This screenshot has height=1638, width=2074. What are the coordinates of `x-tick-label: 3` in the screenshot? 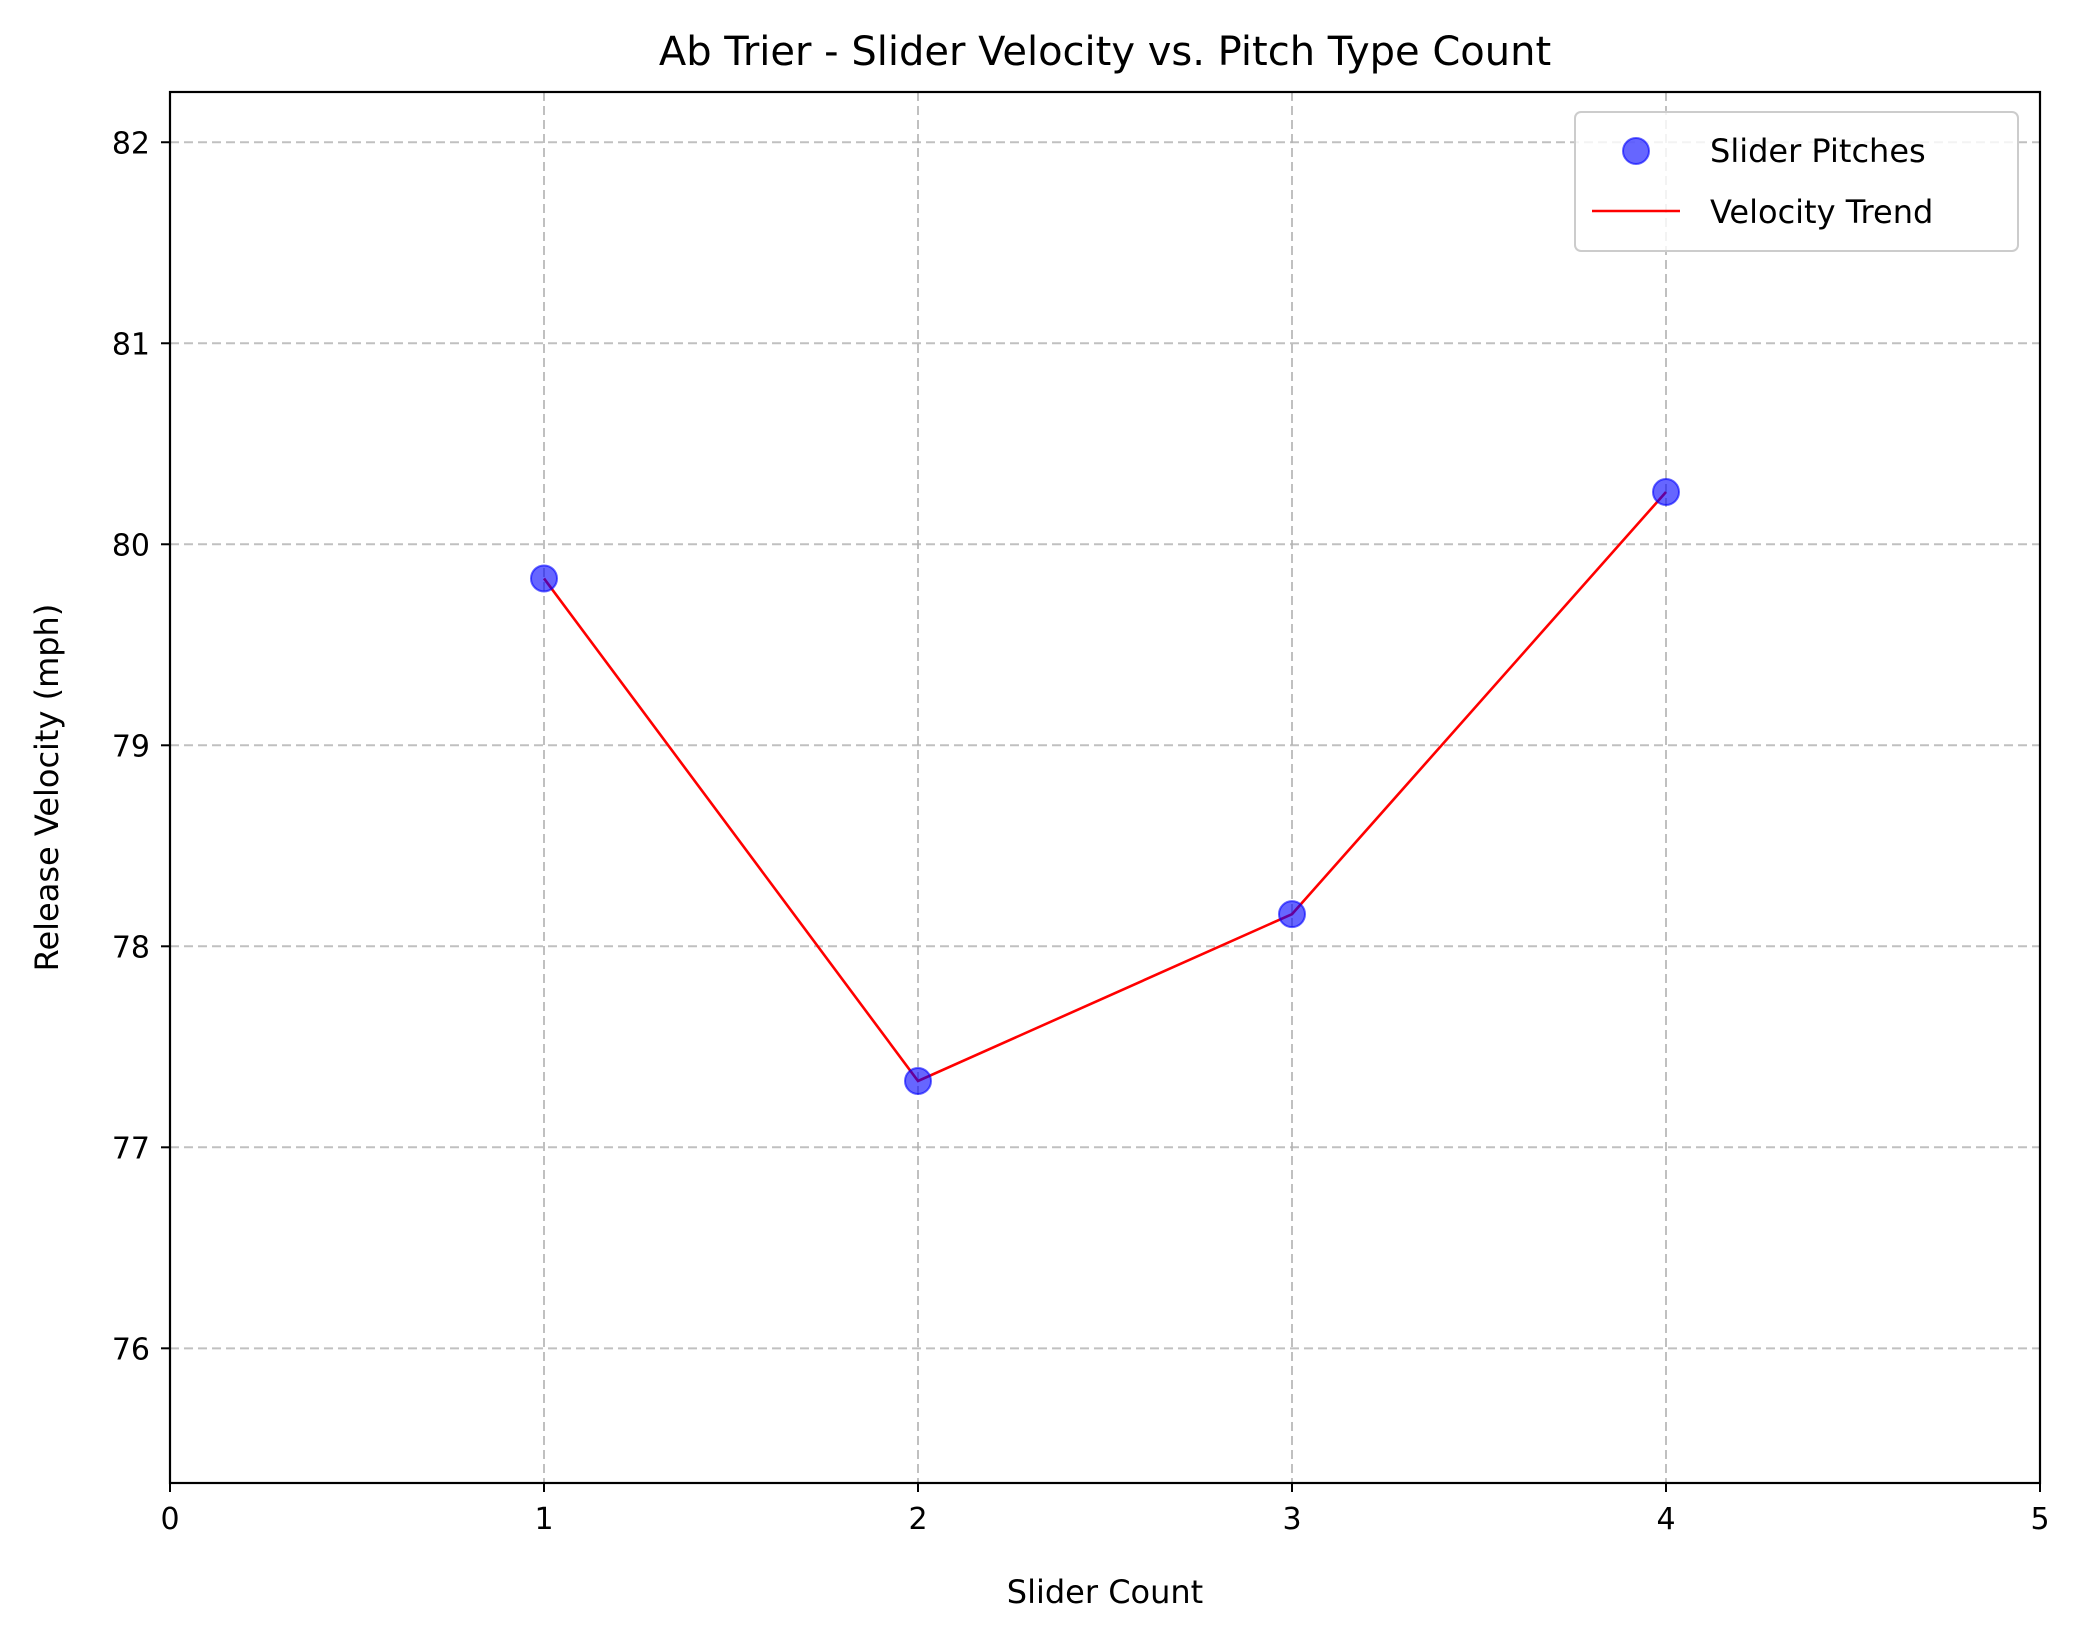 It's located at (1291, 1519).